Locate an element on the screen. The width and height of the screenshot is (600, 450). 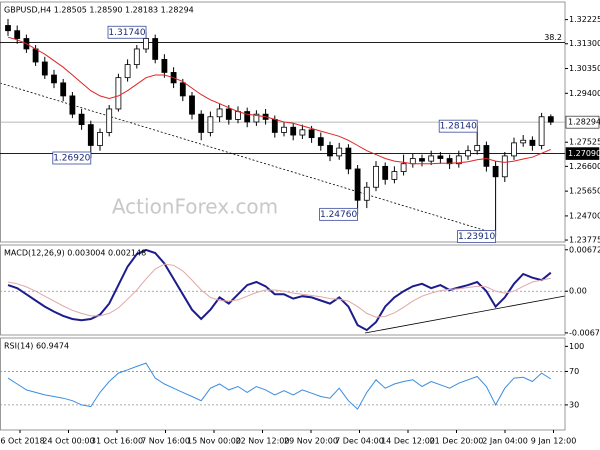
x-tick-label: 7 Nov 16:00 is located at coordinates (165, 441).